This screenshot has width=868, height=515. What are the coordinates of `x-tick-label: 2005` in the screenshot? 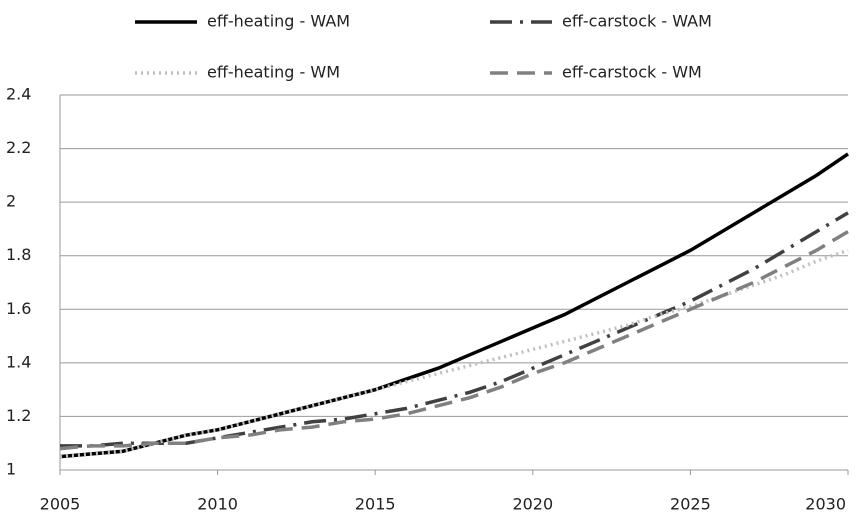 It's located at (60, 504).